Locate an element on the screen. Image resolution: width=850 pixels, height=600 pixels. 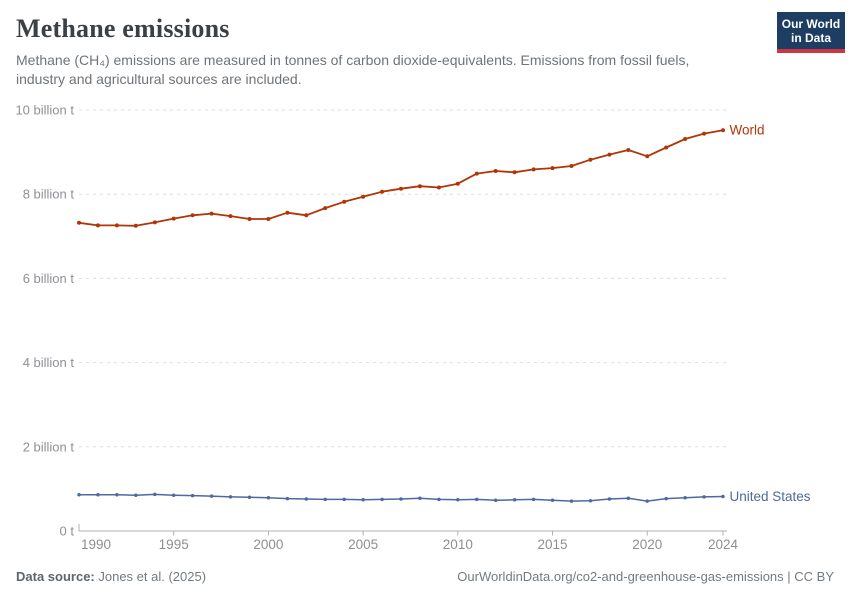
world-point-2015 is located at coordinates (552, 168).